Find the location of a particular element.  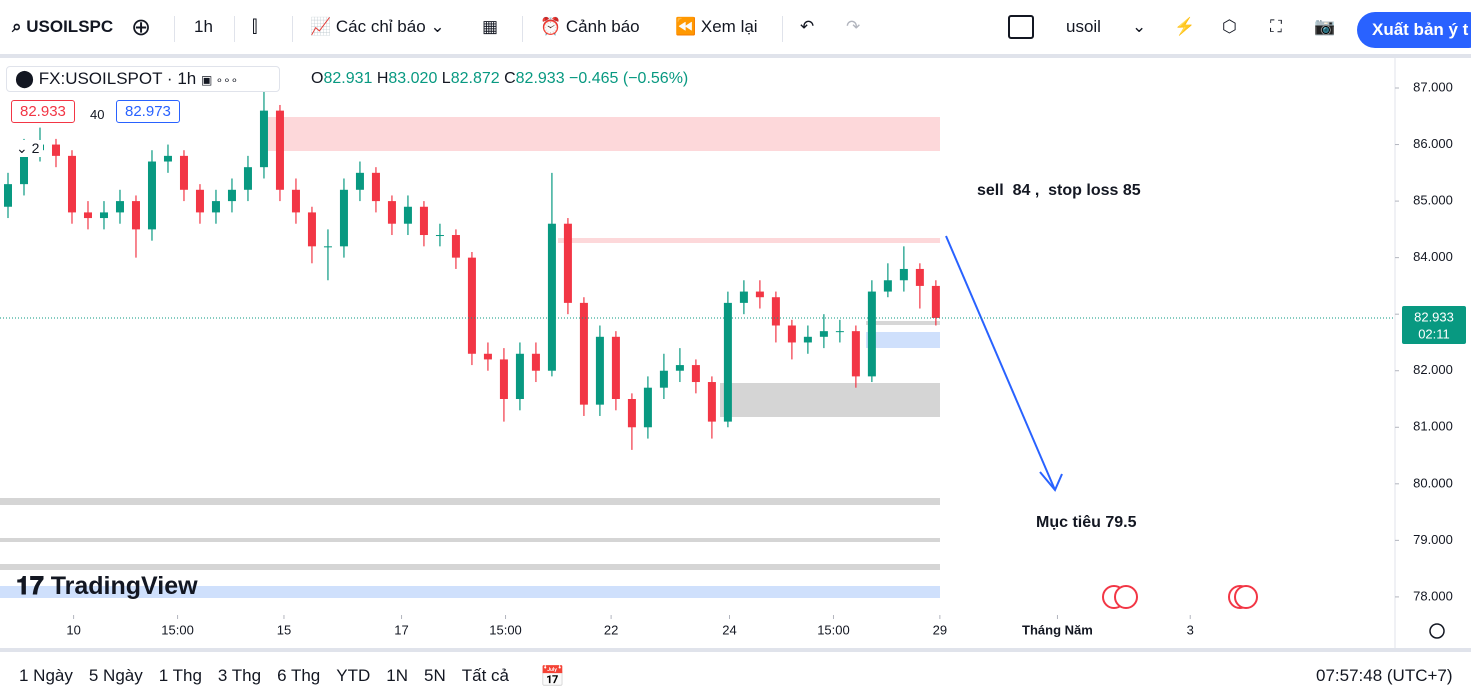

range-button: 1 Ngày is located at coordinates (46, 675).